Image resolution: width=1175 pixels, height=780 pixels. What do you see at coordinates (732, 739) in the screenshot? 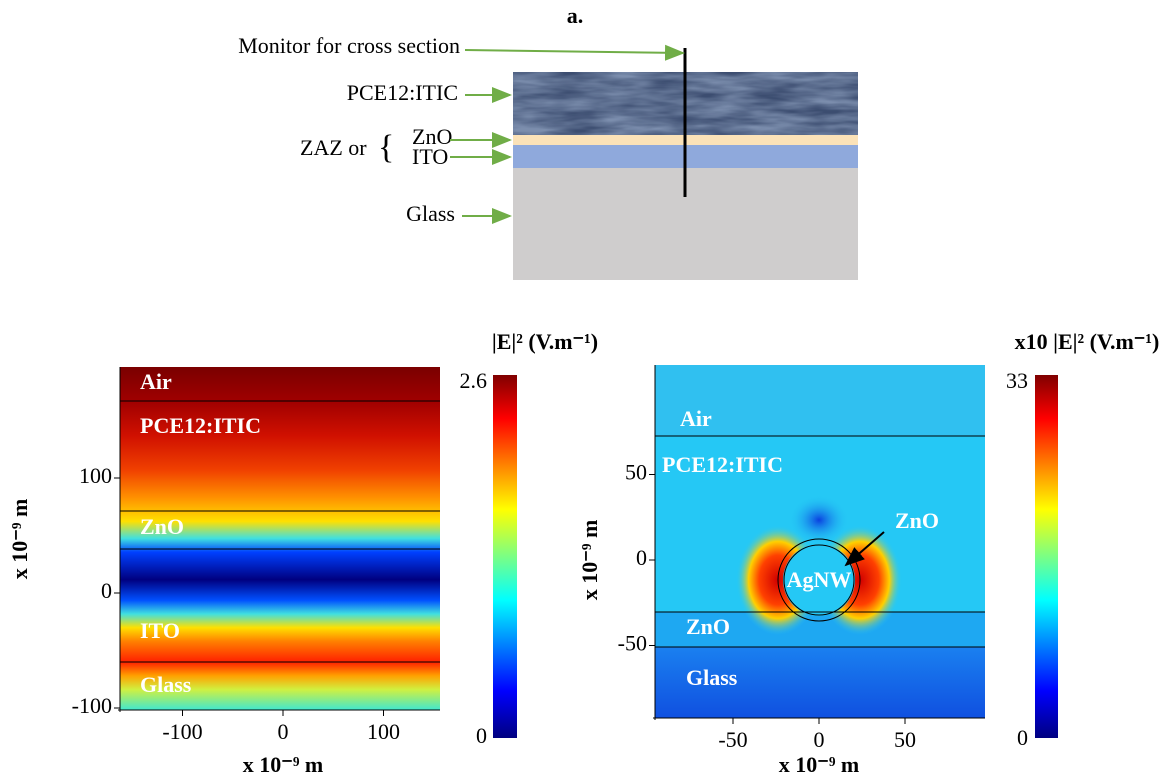
I see `x-tick-label: -50` at bounding box center [732, 739].